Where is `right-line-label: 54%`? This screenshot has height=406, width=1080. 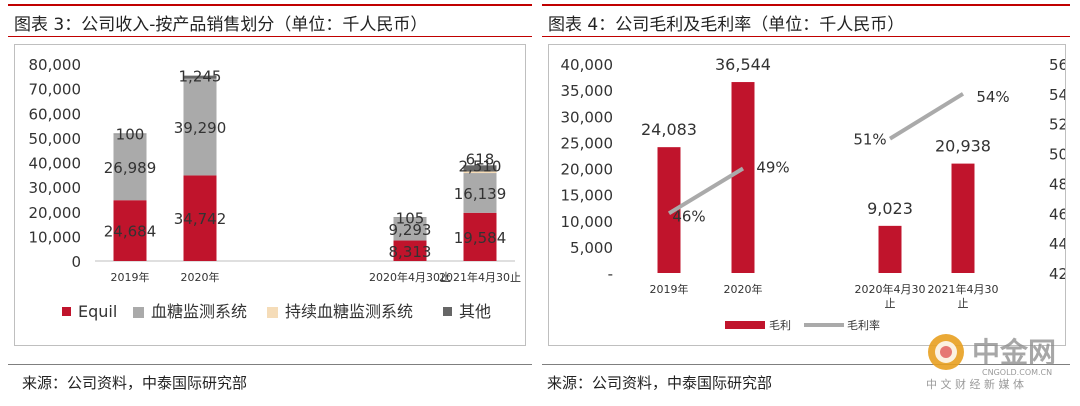 right-line-label: 54% is located at coordinates (992, 97).